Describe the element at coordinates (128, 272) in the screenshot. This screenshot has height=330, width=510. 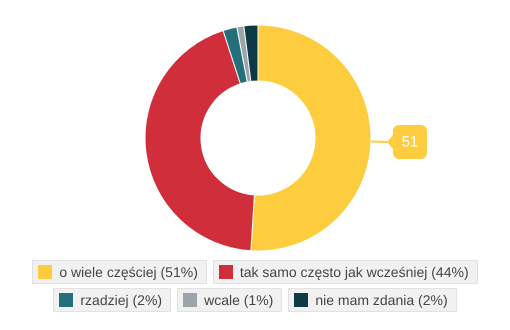
I see `legend-label: o wiele częściej (51%)` at that location.